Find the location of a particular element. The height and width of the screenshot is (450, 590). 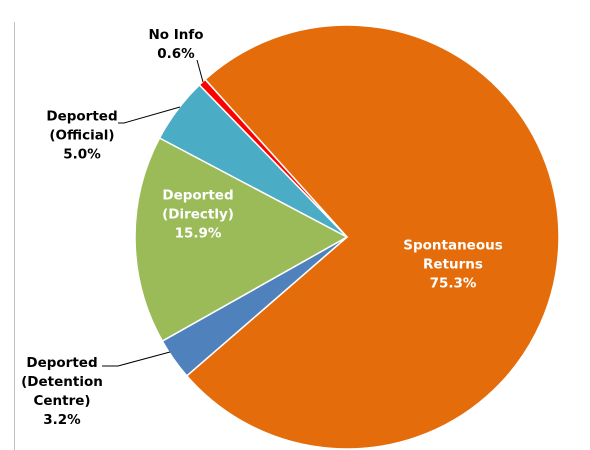

value-label: 15.9% is located at coordinates (198, 233).